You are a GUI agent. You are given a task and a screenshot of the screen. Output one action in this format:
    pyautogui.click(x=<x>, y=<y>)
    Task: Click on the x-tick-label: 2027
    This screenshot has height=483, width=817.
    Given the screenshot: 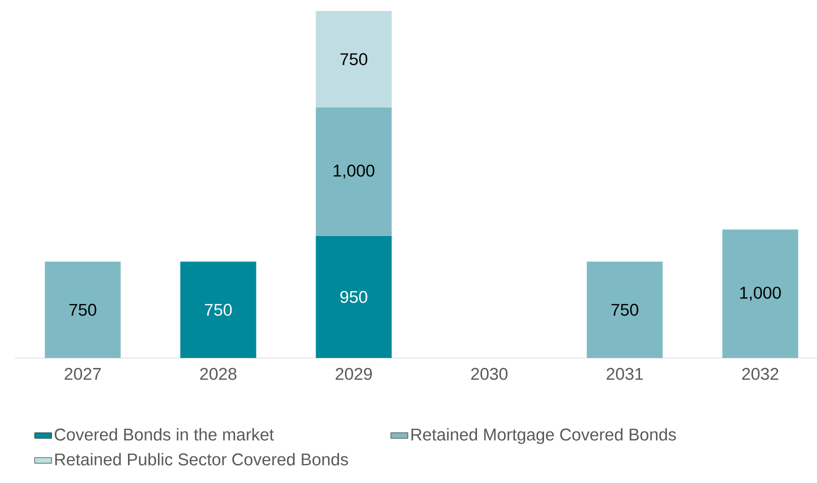 What is the action you would take?
    pyautogui.click(x=82, y=374)
    